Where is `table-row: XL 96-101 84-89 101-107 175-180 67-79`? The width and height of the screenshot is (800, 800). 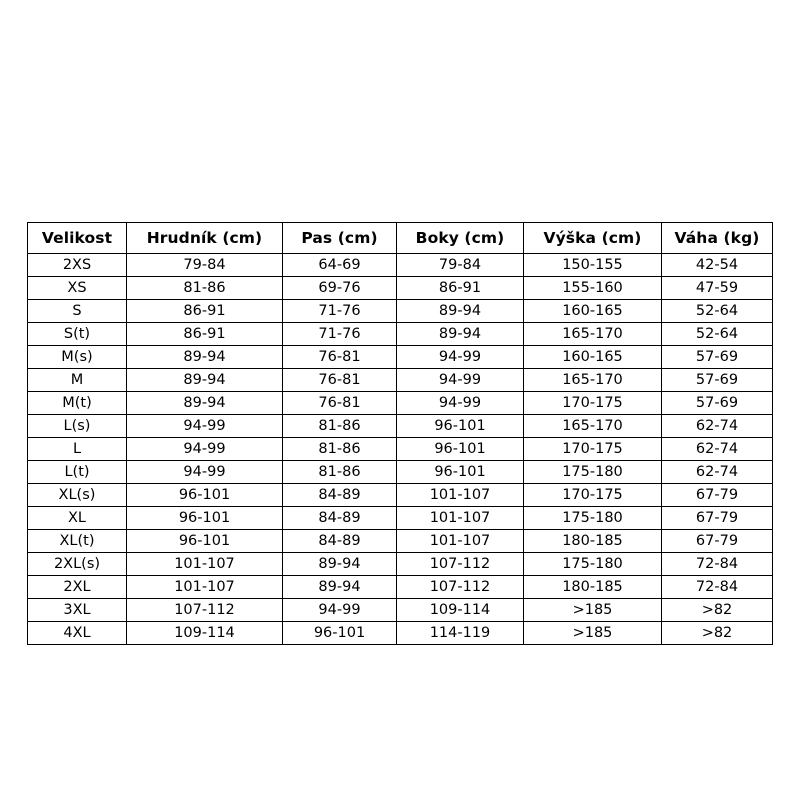 table-row: XL 96-101 84-89 101-107 175-180 67-79 is located at coordinates (400, 518).